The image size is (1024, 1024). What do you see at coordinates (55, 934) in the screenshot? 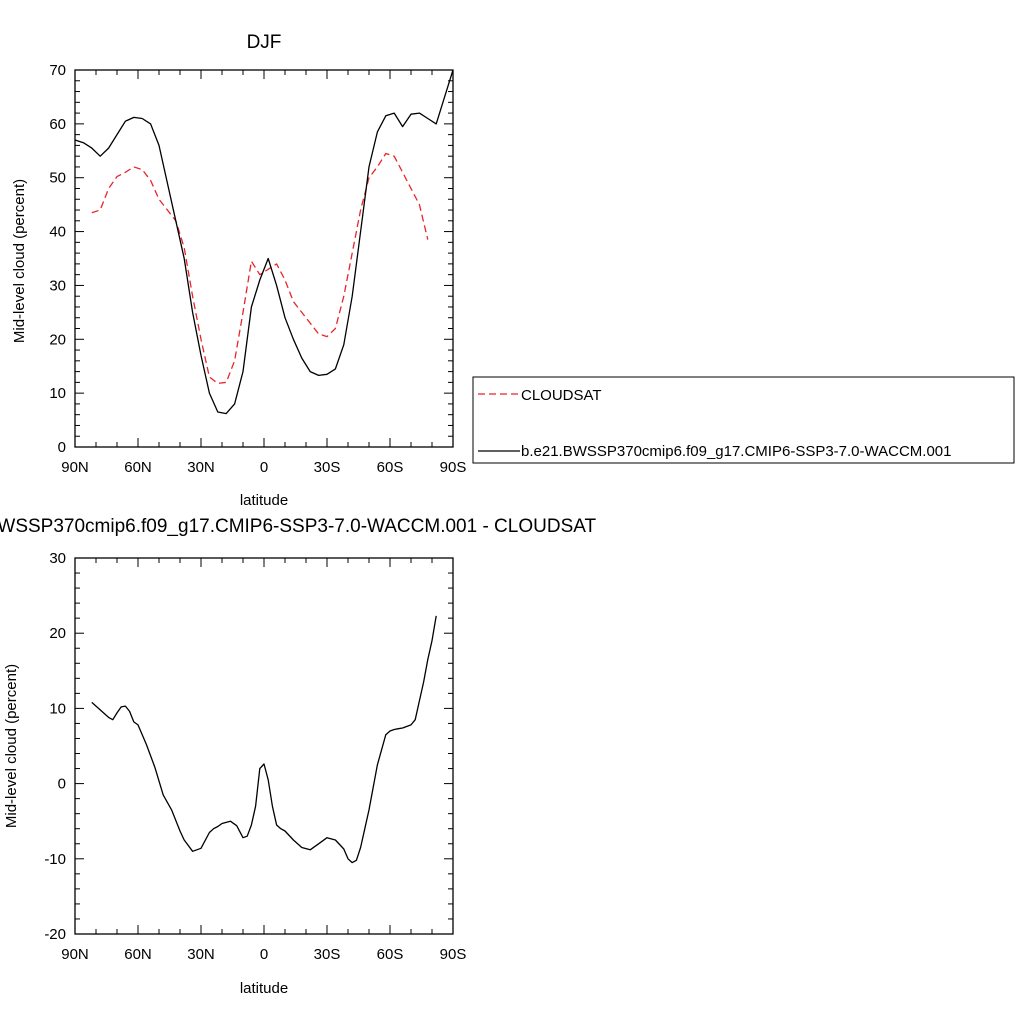
I see `y-tick-label: -20` at bounding box center [55, 934].